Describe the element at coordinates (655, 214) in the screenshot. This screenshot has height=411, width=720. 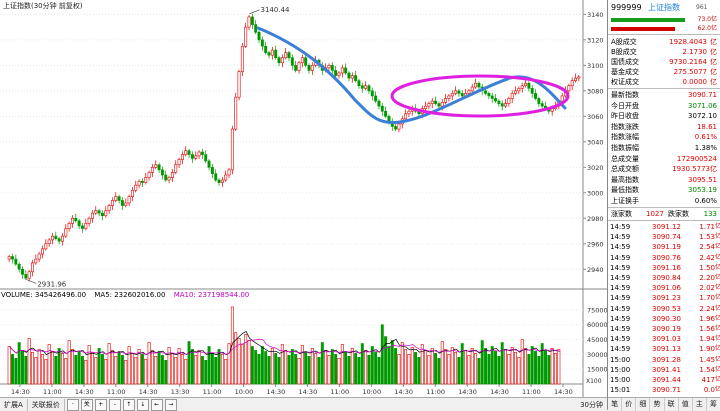
I see `up-count: 1027` at that location.